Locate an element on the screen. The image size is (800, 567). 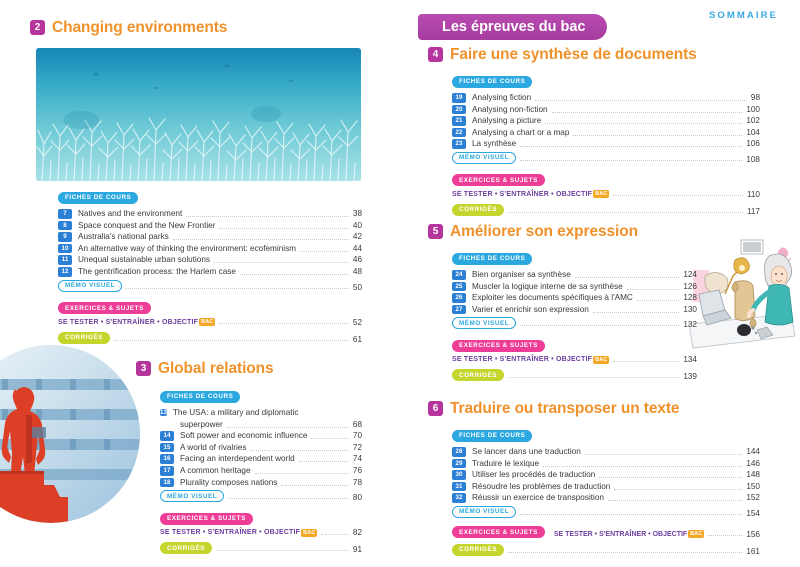
exercises-page: 110 is located at coordinates (753, 194).